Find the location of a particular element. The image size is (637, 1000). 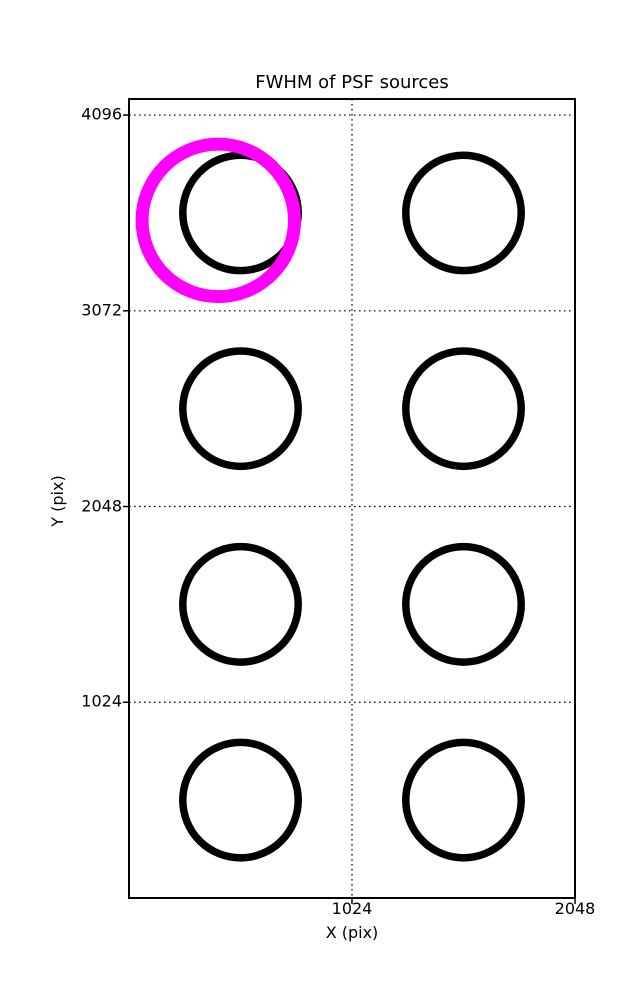

y-tick-label: 2048 is located at coordinates (101, 506).